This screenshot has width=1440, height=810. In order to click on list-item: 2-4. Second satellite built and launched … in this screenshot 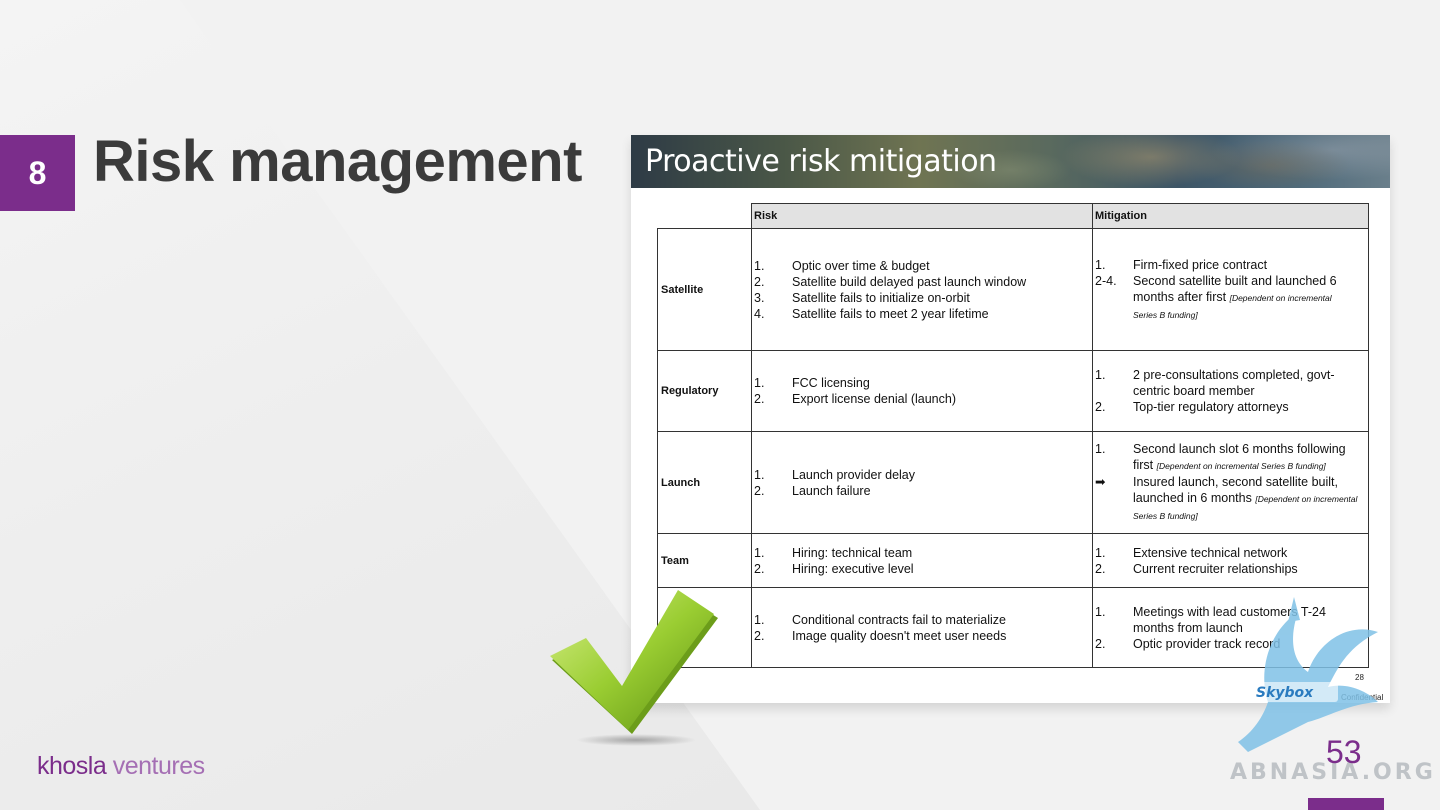, I will do `click(1230, 281)`.